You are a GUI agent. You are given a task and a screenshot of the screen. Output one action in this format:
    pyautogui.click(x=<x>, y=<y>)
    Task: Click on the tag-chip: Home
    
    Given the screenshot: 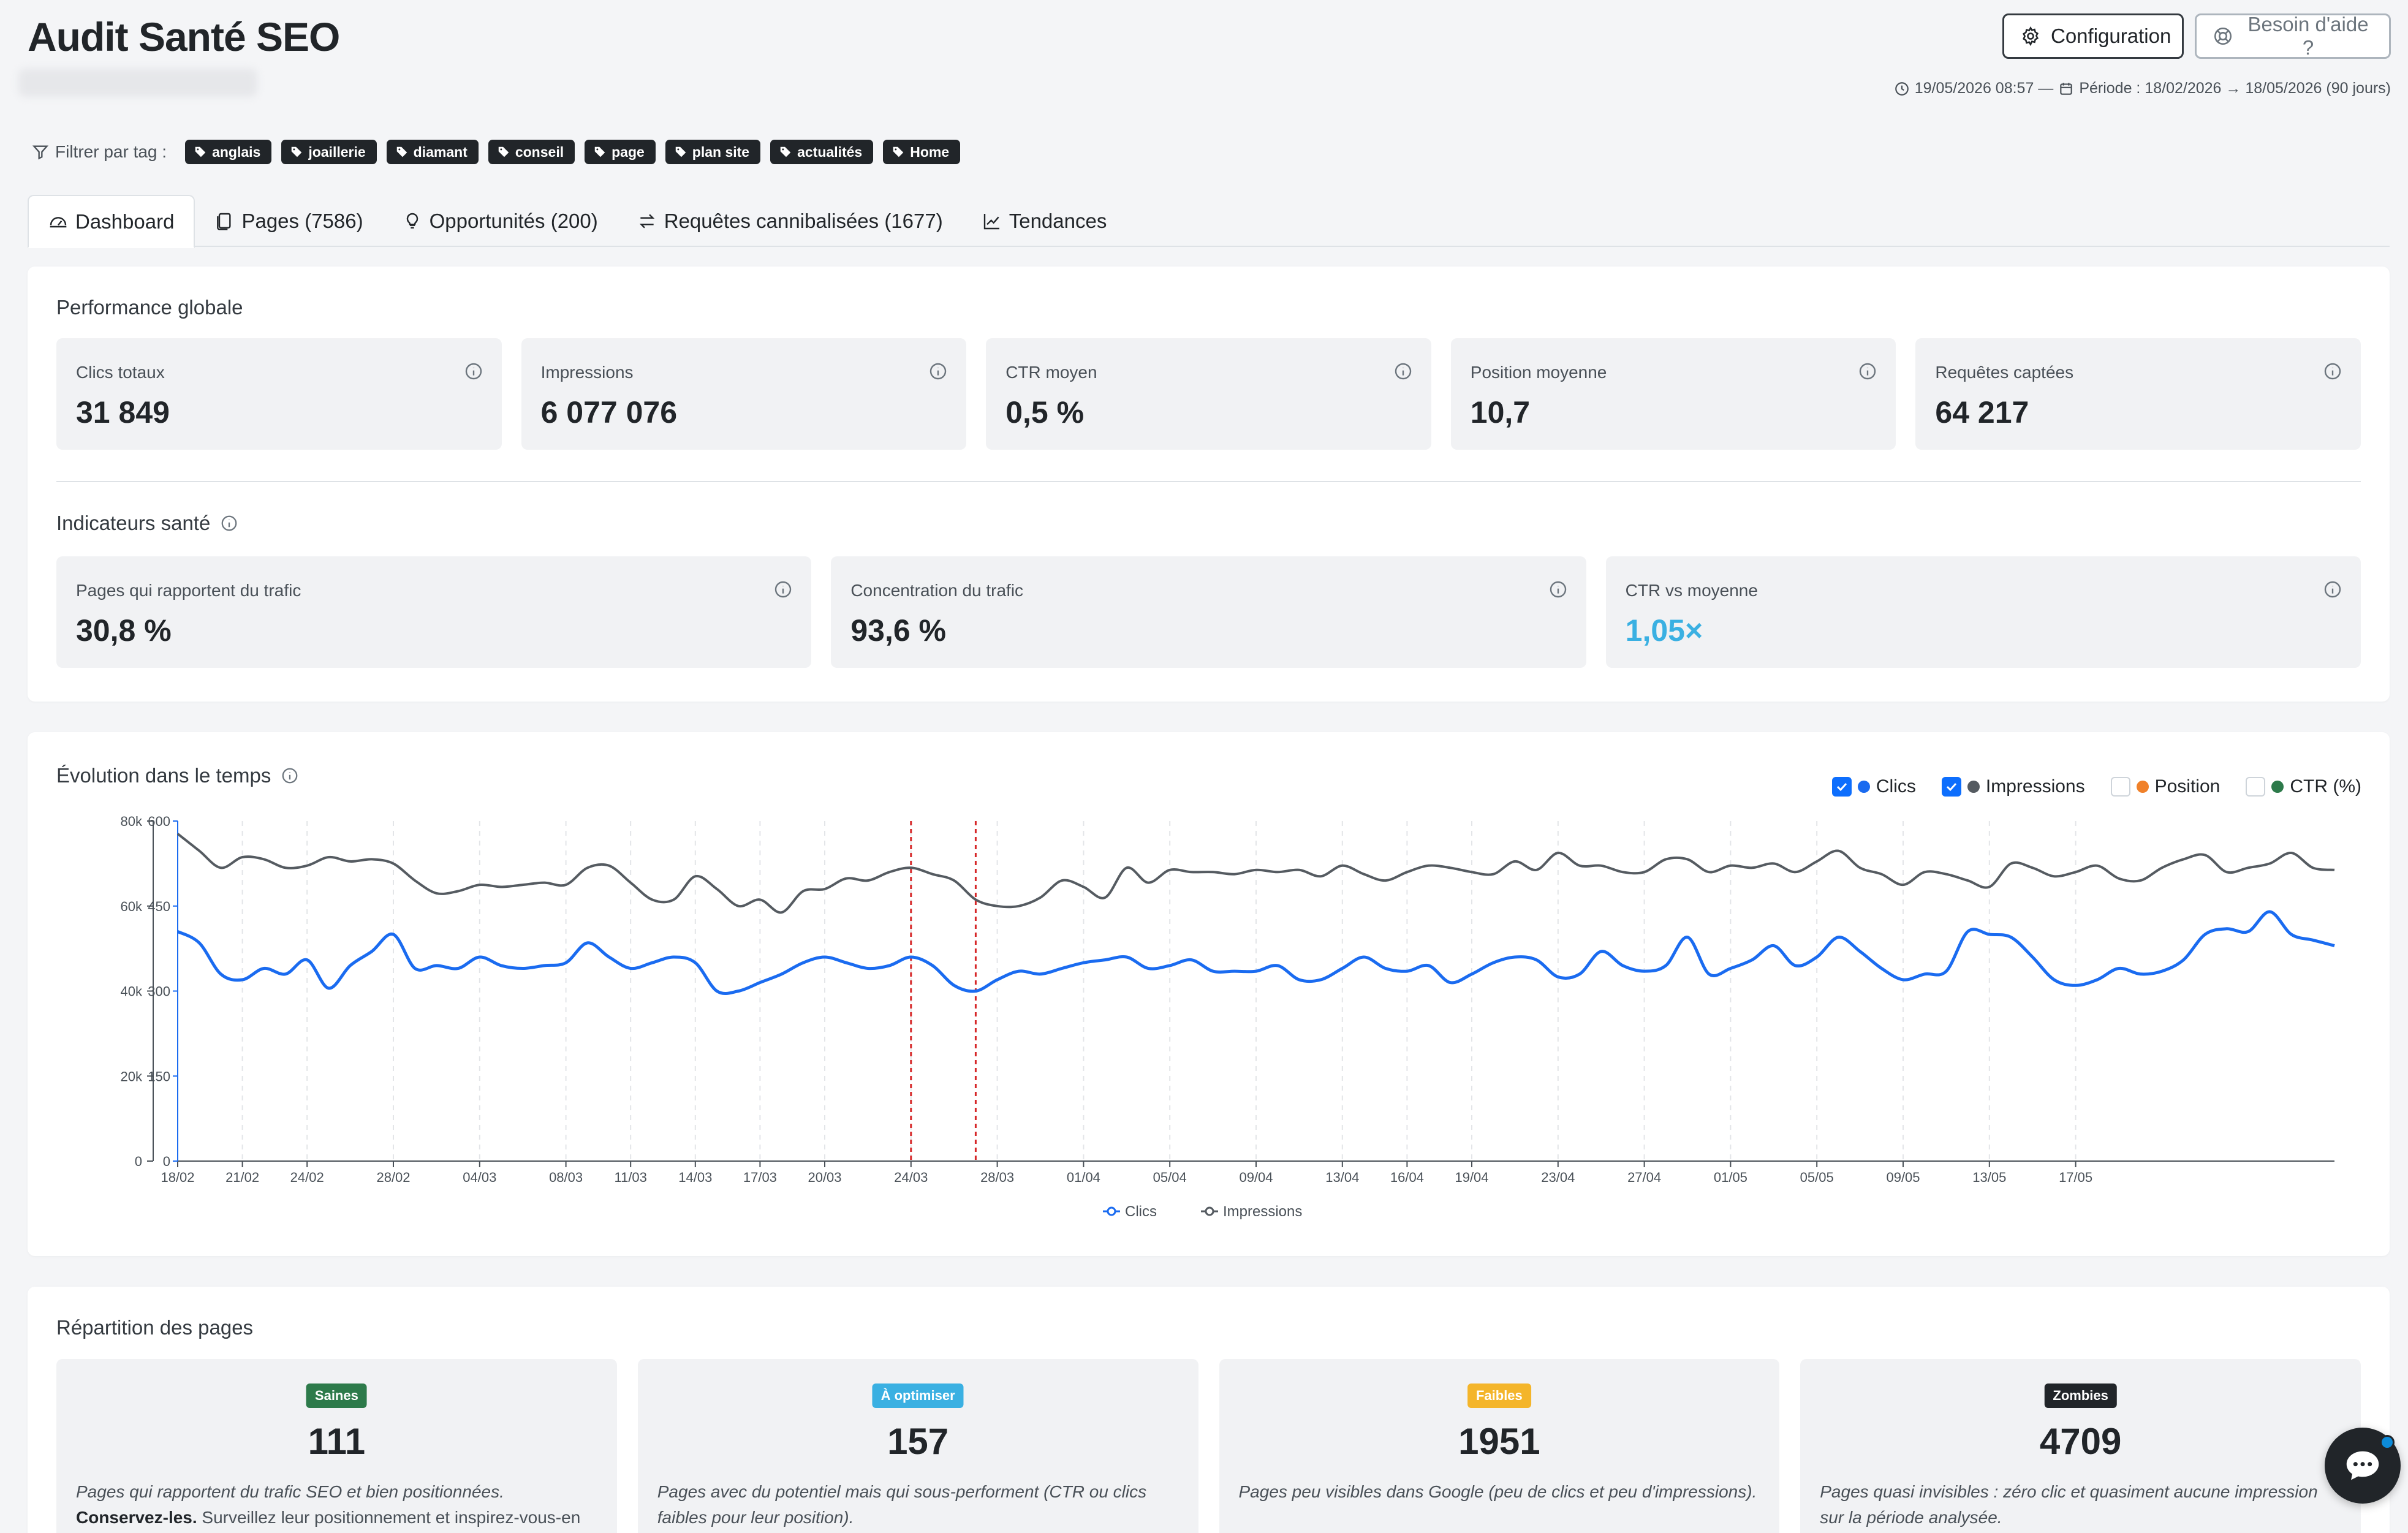 What is the action you would take?
    pyautogui.click(x=922, y=152)
    